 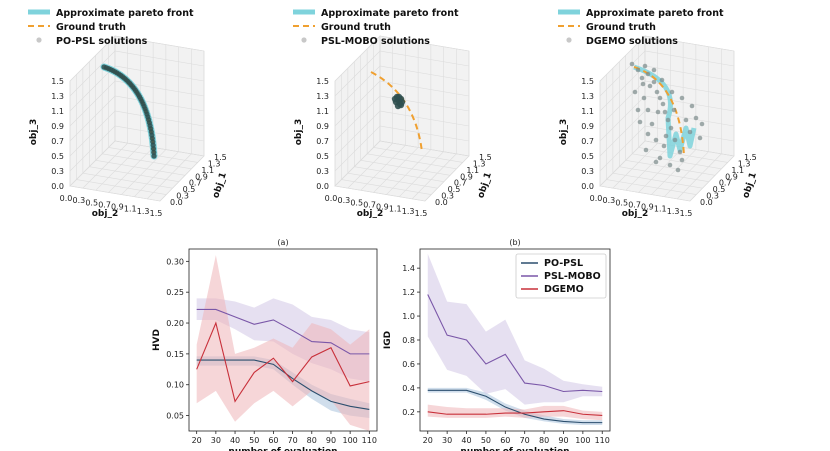 I want to click on y-tick-label: 0.10, so click(x=175, y=385).